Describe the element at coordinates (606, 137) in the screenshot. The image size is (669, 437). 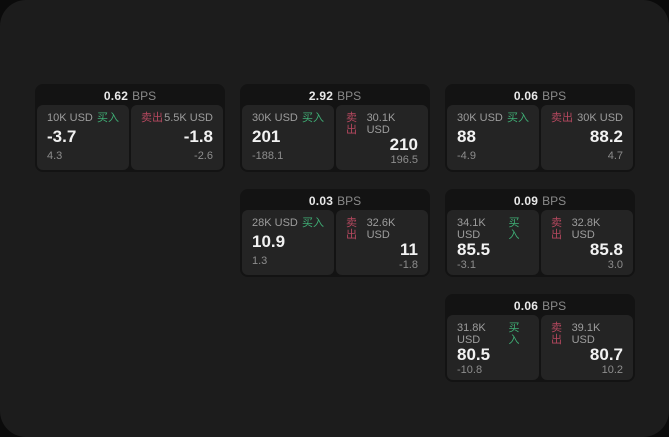
I see `sell-price: 88.2` at that location.